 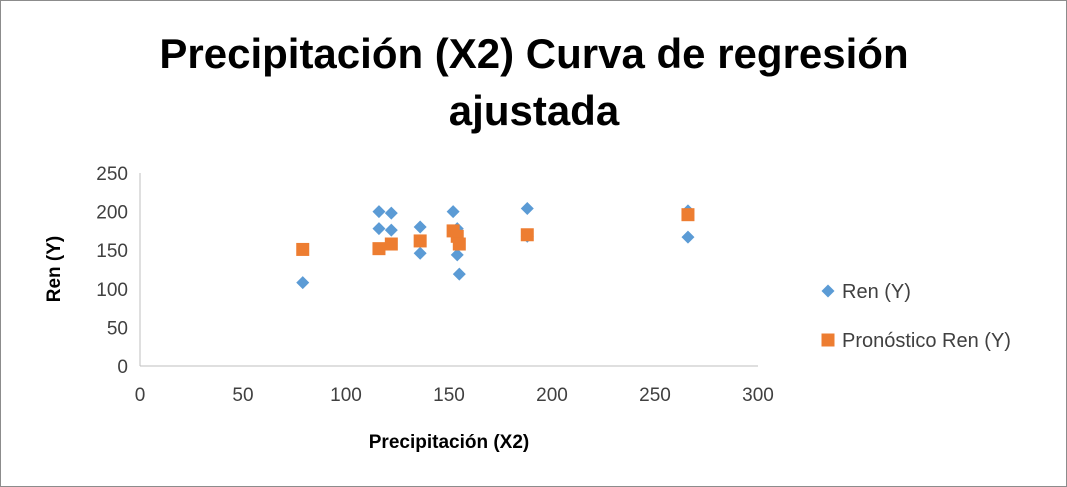 I want to click on chart-title-line-2: ajustada, so click(x=534, y=110).